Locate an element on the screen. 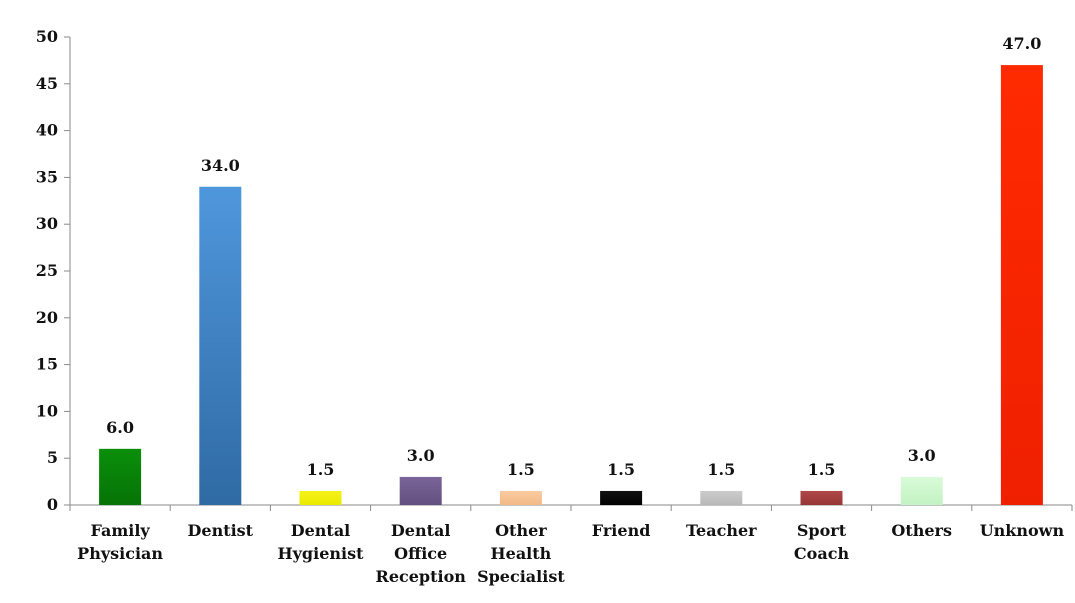  y-tick-label: 50 is located at coordinates (47, 36).